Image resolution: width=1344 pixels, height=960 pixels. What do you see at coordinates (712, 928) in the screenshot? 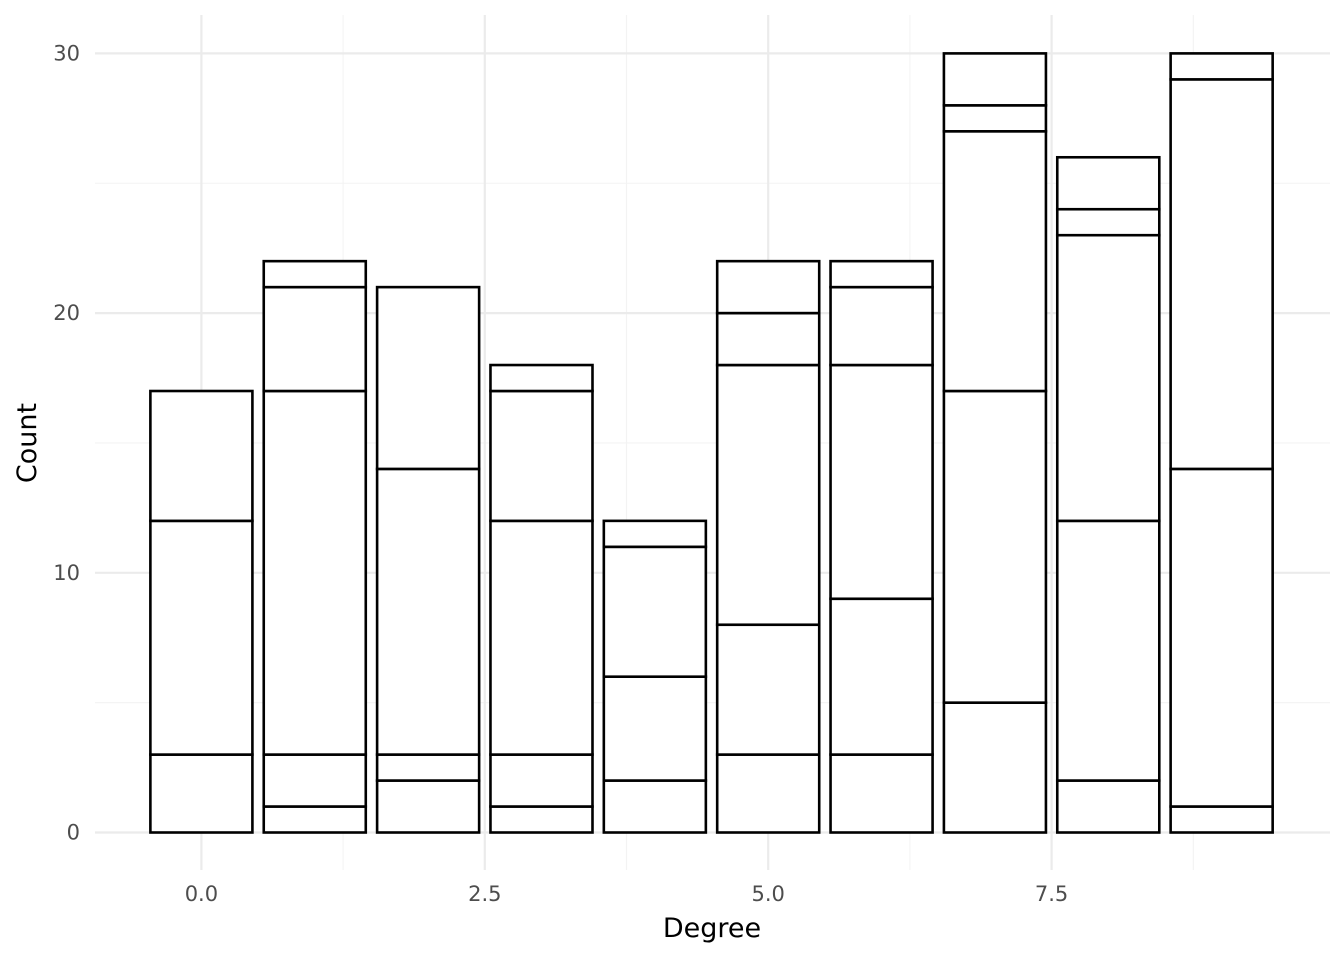
I see `x-axis-title: Degree` at bounding box center [712, 928].